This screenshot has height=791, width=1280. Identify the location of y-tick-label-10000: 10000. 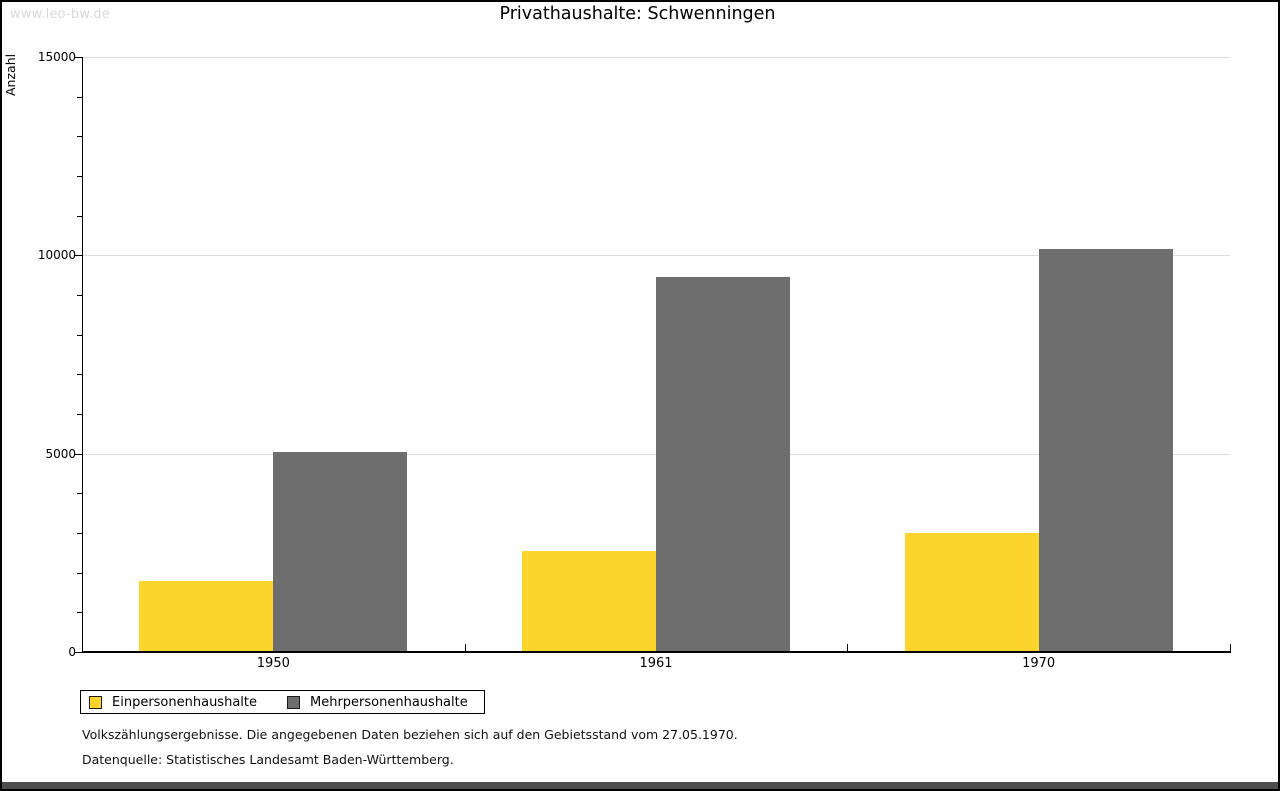
(56, 255).